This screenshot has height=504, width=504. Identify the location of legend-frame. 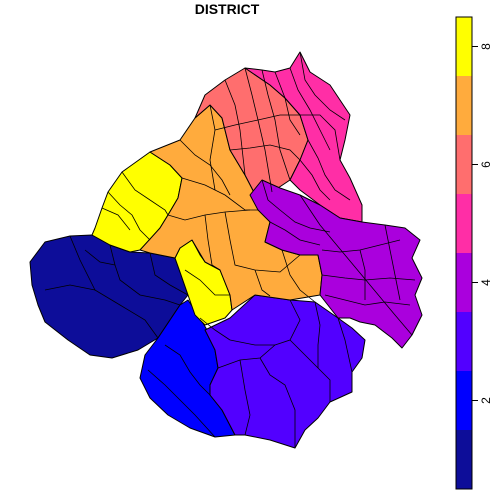
(464, 253).